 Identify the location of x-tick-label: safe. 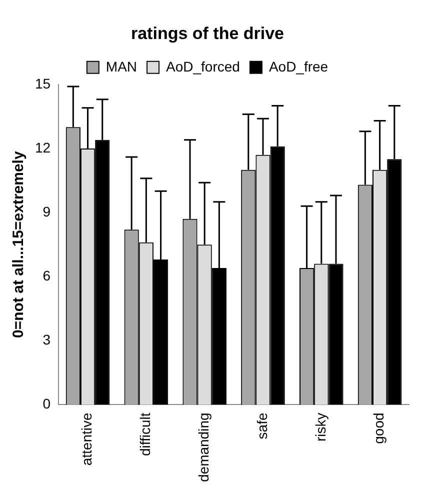
(262, 426).